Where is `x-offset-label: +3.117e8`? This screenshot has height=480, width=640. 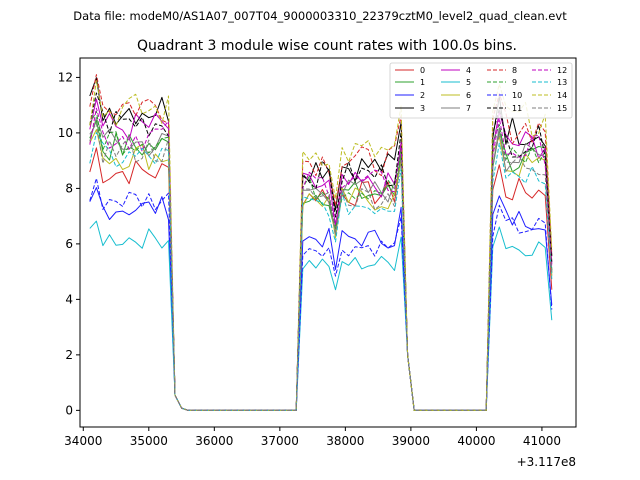 x-offset-label: +3.117e8 is located at coordinates (546, 462).